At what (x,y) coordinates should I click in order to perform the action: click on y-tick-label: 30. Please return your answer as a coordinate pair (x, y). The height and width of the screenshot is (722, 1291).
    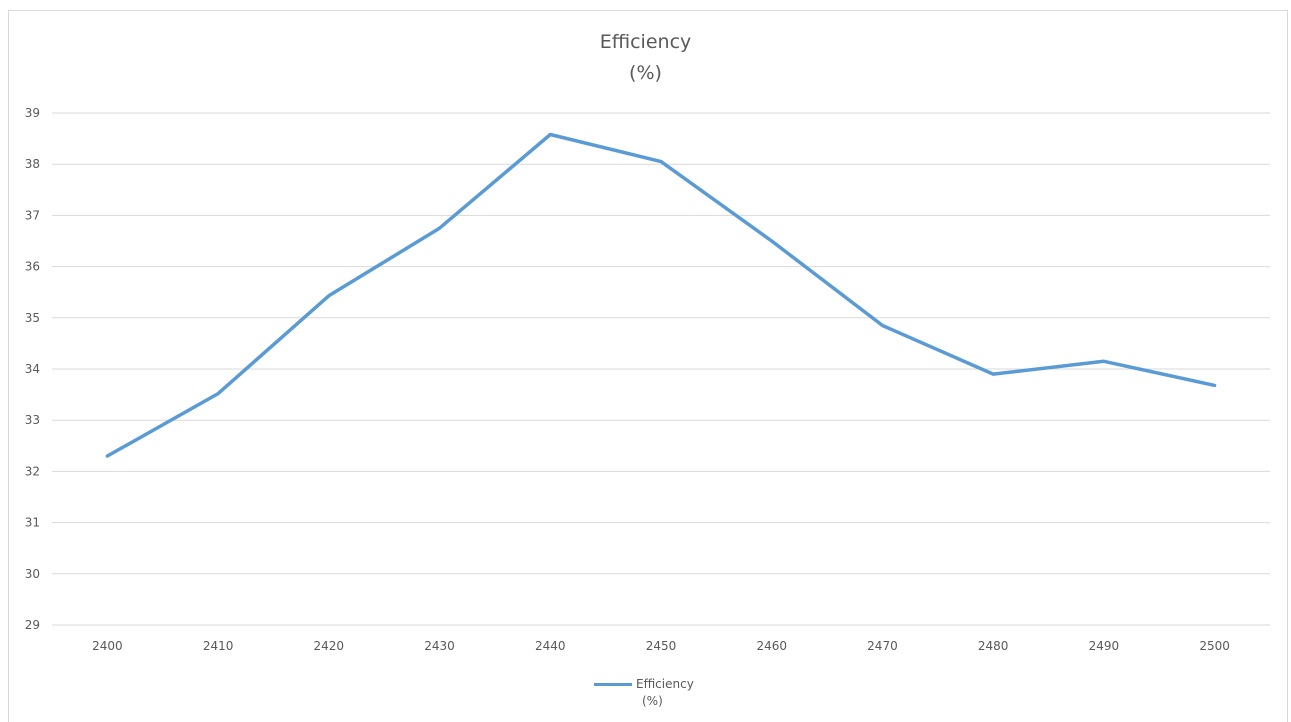
    Looking at the image, I should click on (32, 574).